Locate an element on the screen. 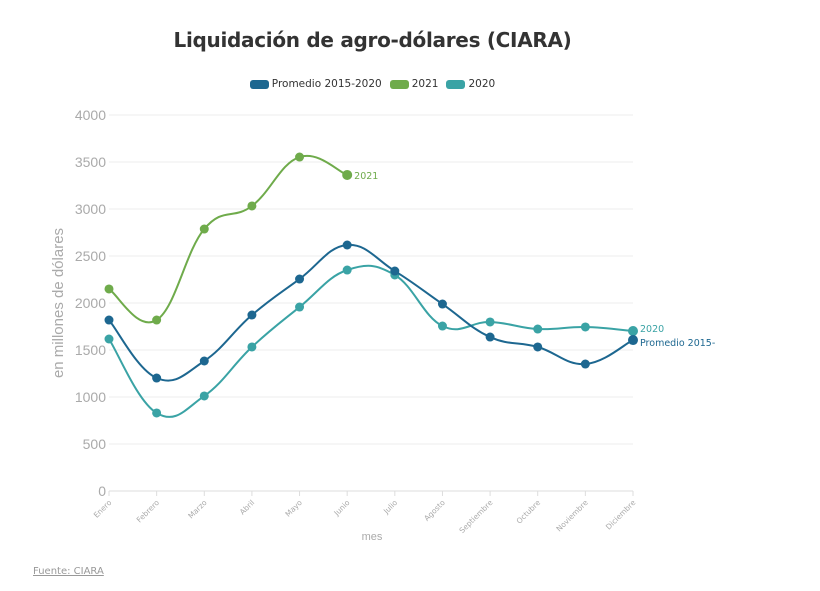 The image size is (820, 591). data-point-2020-diciembre is located at coordinates (633, 331).